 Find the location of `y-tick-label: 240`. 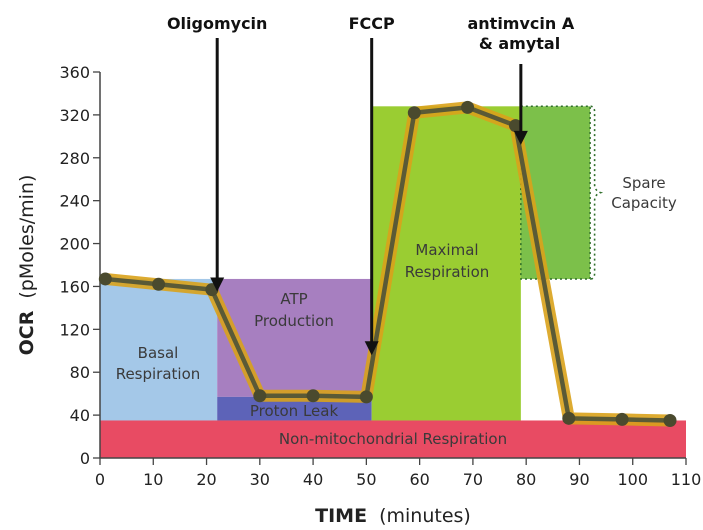

y-tick-label: 240 is located at coordinates (74, 201).